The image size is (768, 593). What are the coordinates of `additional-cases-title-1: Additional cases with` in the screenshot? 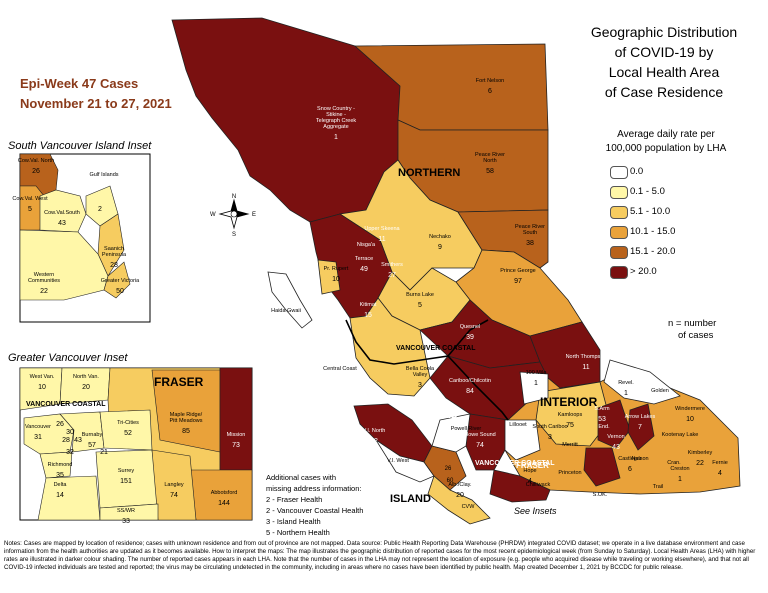 It's located at (301, 477).